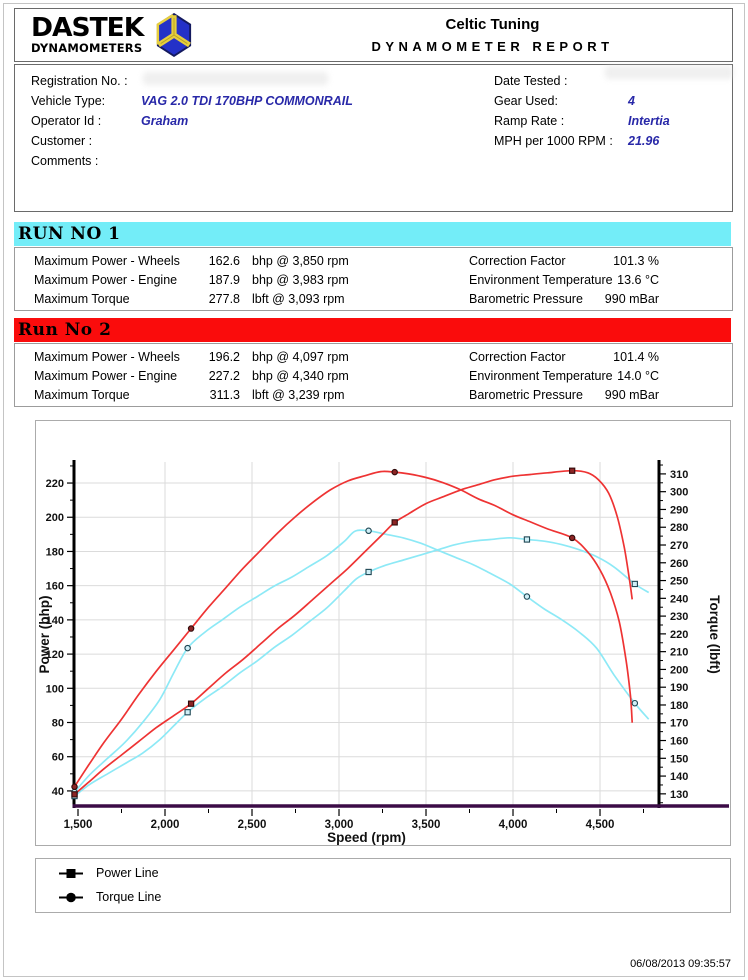  Describe the element at coordinates (582, 84) in the screenshot. I see `info-row: Date Tested :` at that location.